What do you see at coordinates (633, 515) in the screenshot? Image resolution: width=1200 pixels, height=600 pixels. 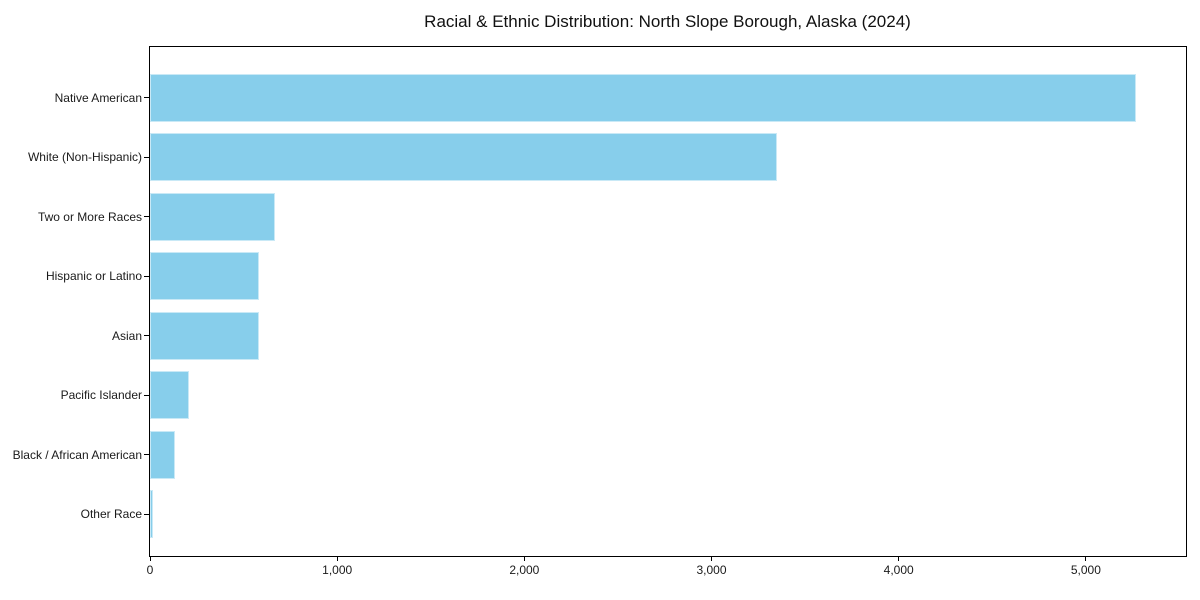 I see `bar-row: Other Race` at bounding box center [633, 515].